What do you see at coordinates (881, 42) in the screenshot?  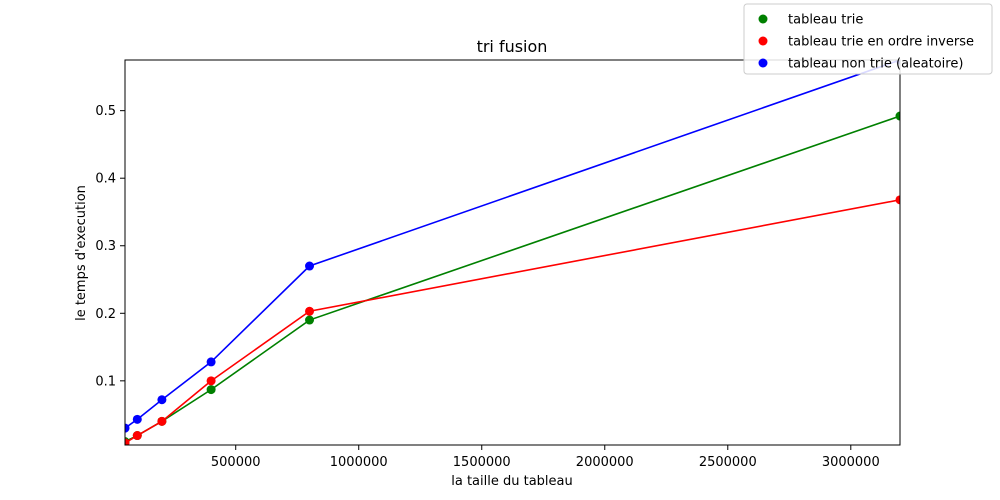 I see `legend-entry: tableau trie en ordre inverse` at bounding box center [881, 42].